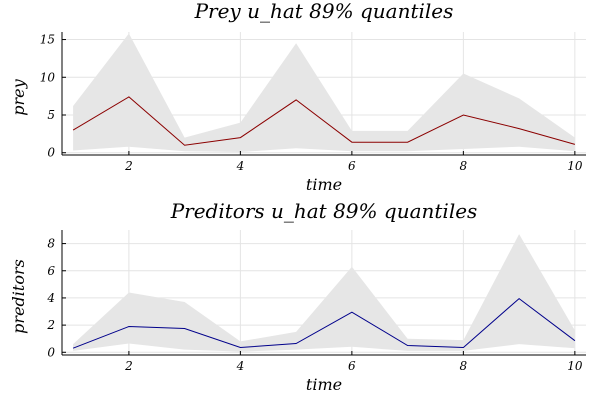 The height and width of the screenshot is (400, 600). What do you see at coordinates (324, 211) in the screenshot?
I see `chart-title: Preditors u_hat 89% quantiles` at bounding box center [324, 211].